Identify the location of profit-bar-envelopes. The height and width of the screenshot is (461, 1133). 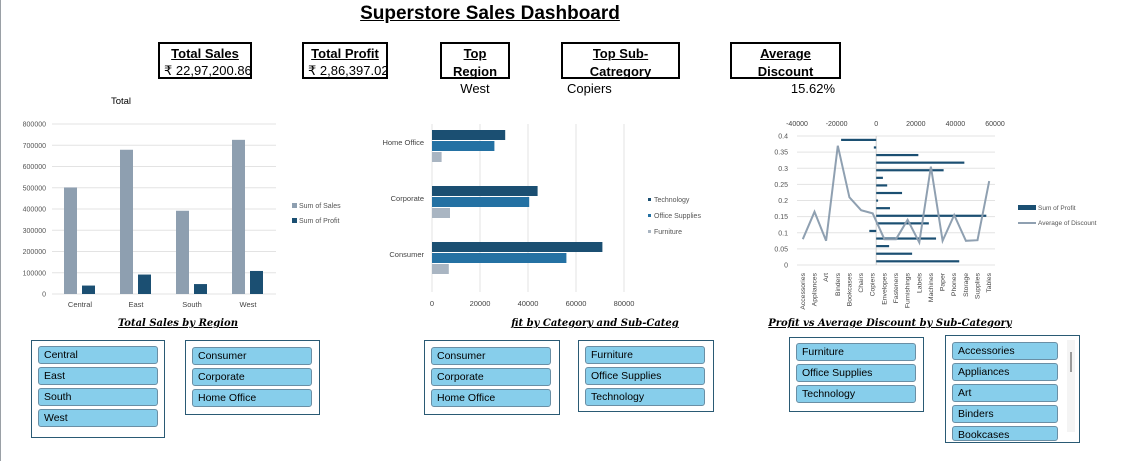
(883, 208).